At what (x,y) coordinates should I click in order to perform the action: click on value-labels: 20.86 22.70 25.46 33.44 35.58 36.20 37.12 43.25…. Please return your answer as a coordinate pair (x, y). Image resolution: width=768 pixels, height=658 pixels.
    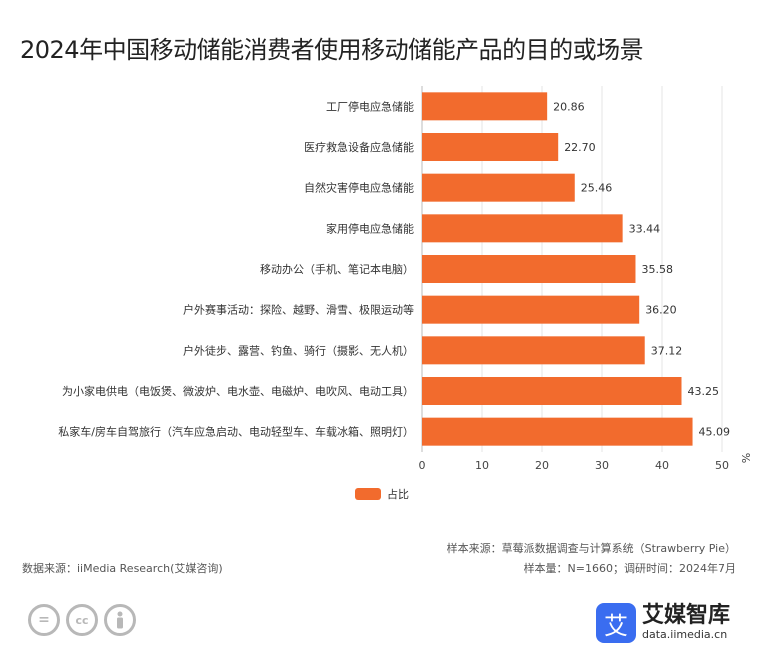
    Looking at the image, I should click on (641, 269).